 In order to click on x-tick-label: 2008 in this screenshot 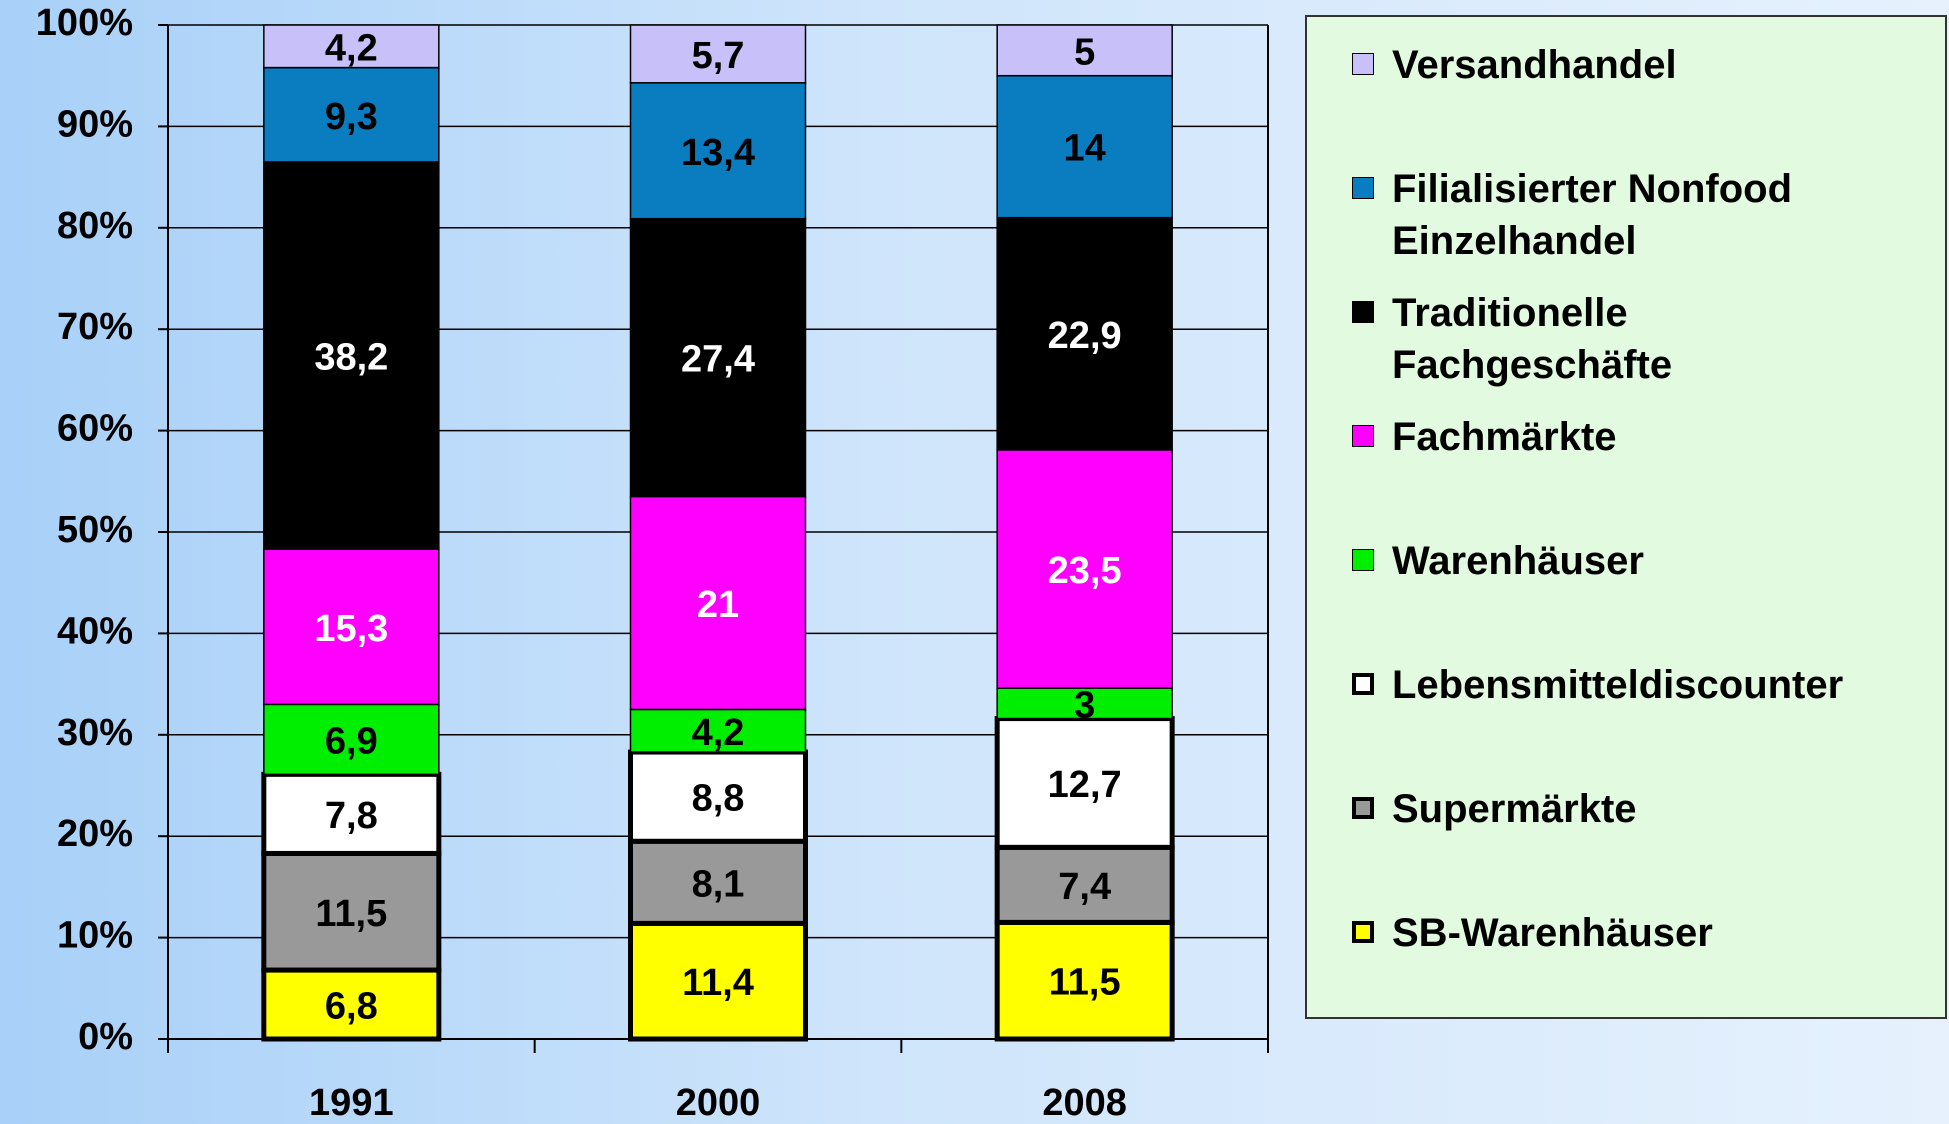, I will do `click(1084, 1103)`.